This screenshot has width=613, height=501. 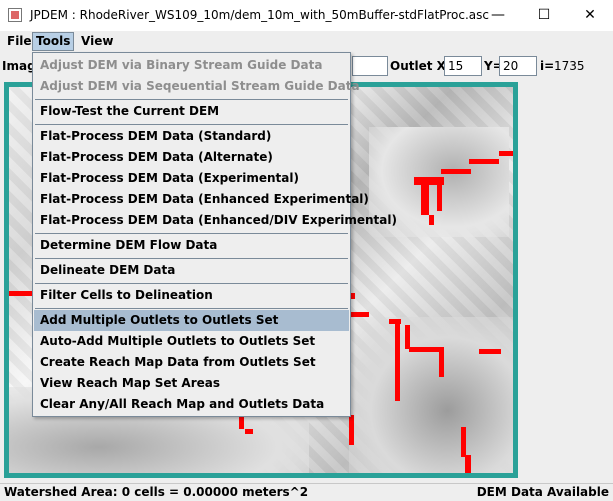 I want to click on menu-file: File, so click(x=19, y=41).